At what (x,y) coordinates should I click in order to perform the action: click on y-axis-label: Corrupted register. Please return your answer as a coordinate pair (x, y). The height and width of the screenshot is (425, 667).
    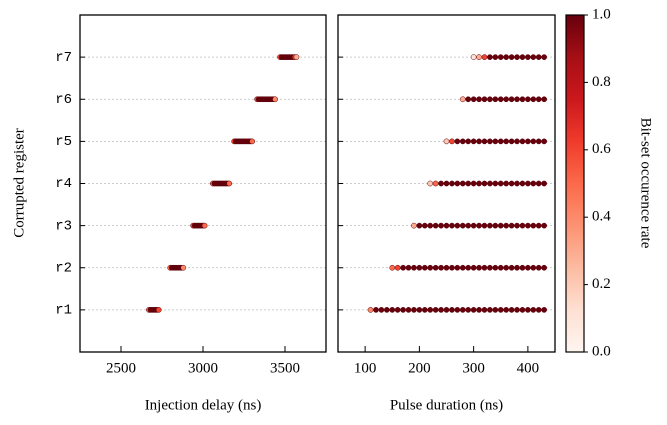
    Looking at the image, I should click on (19, 183).